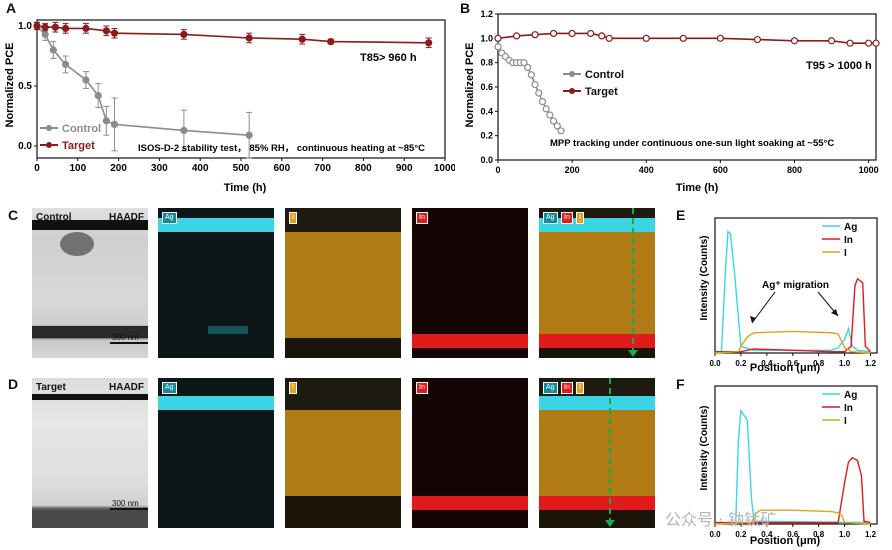 The width and height of the screenshot is (892, 550). What do you see at coordinates (159, 168) in the screenshot?
I see `x-tick-label: 300` at bounding box center [159, 168].